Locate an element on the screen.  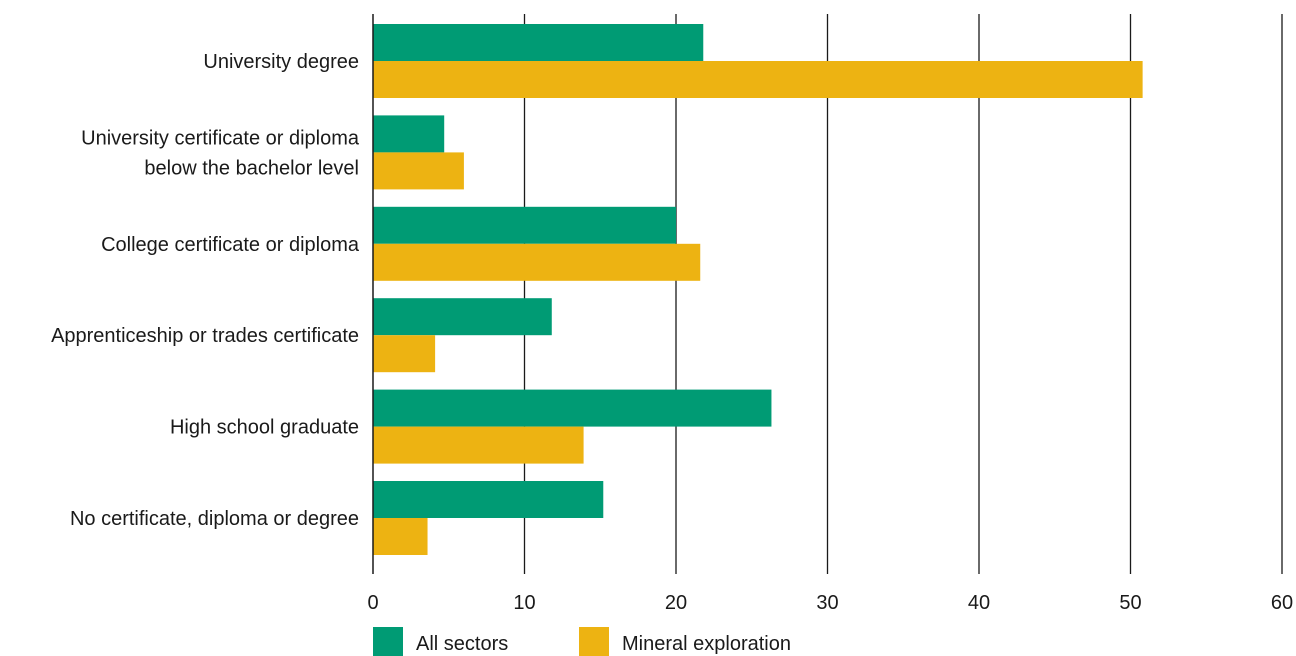
x-tick-label: 10 is located at coordinates (524, 603).